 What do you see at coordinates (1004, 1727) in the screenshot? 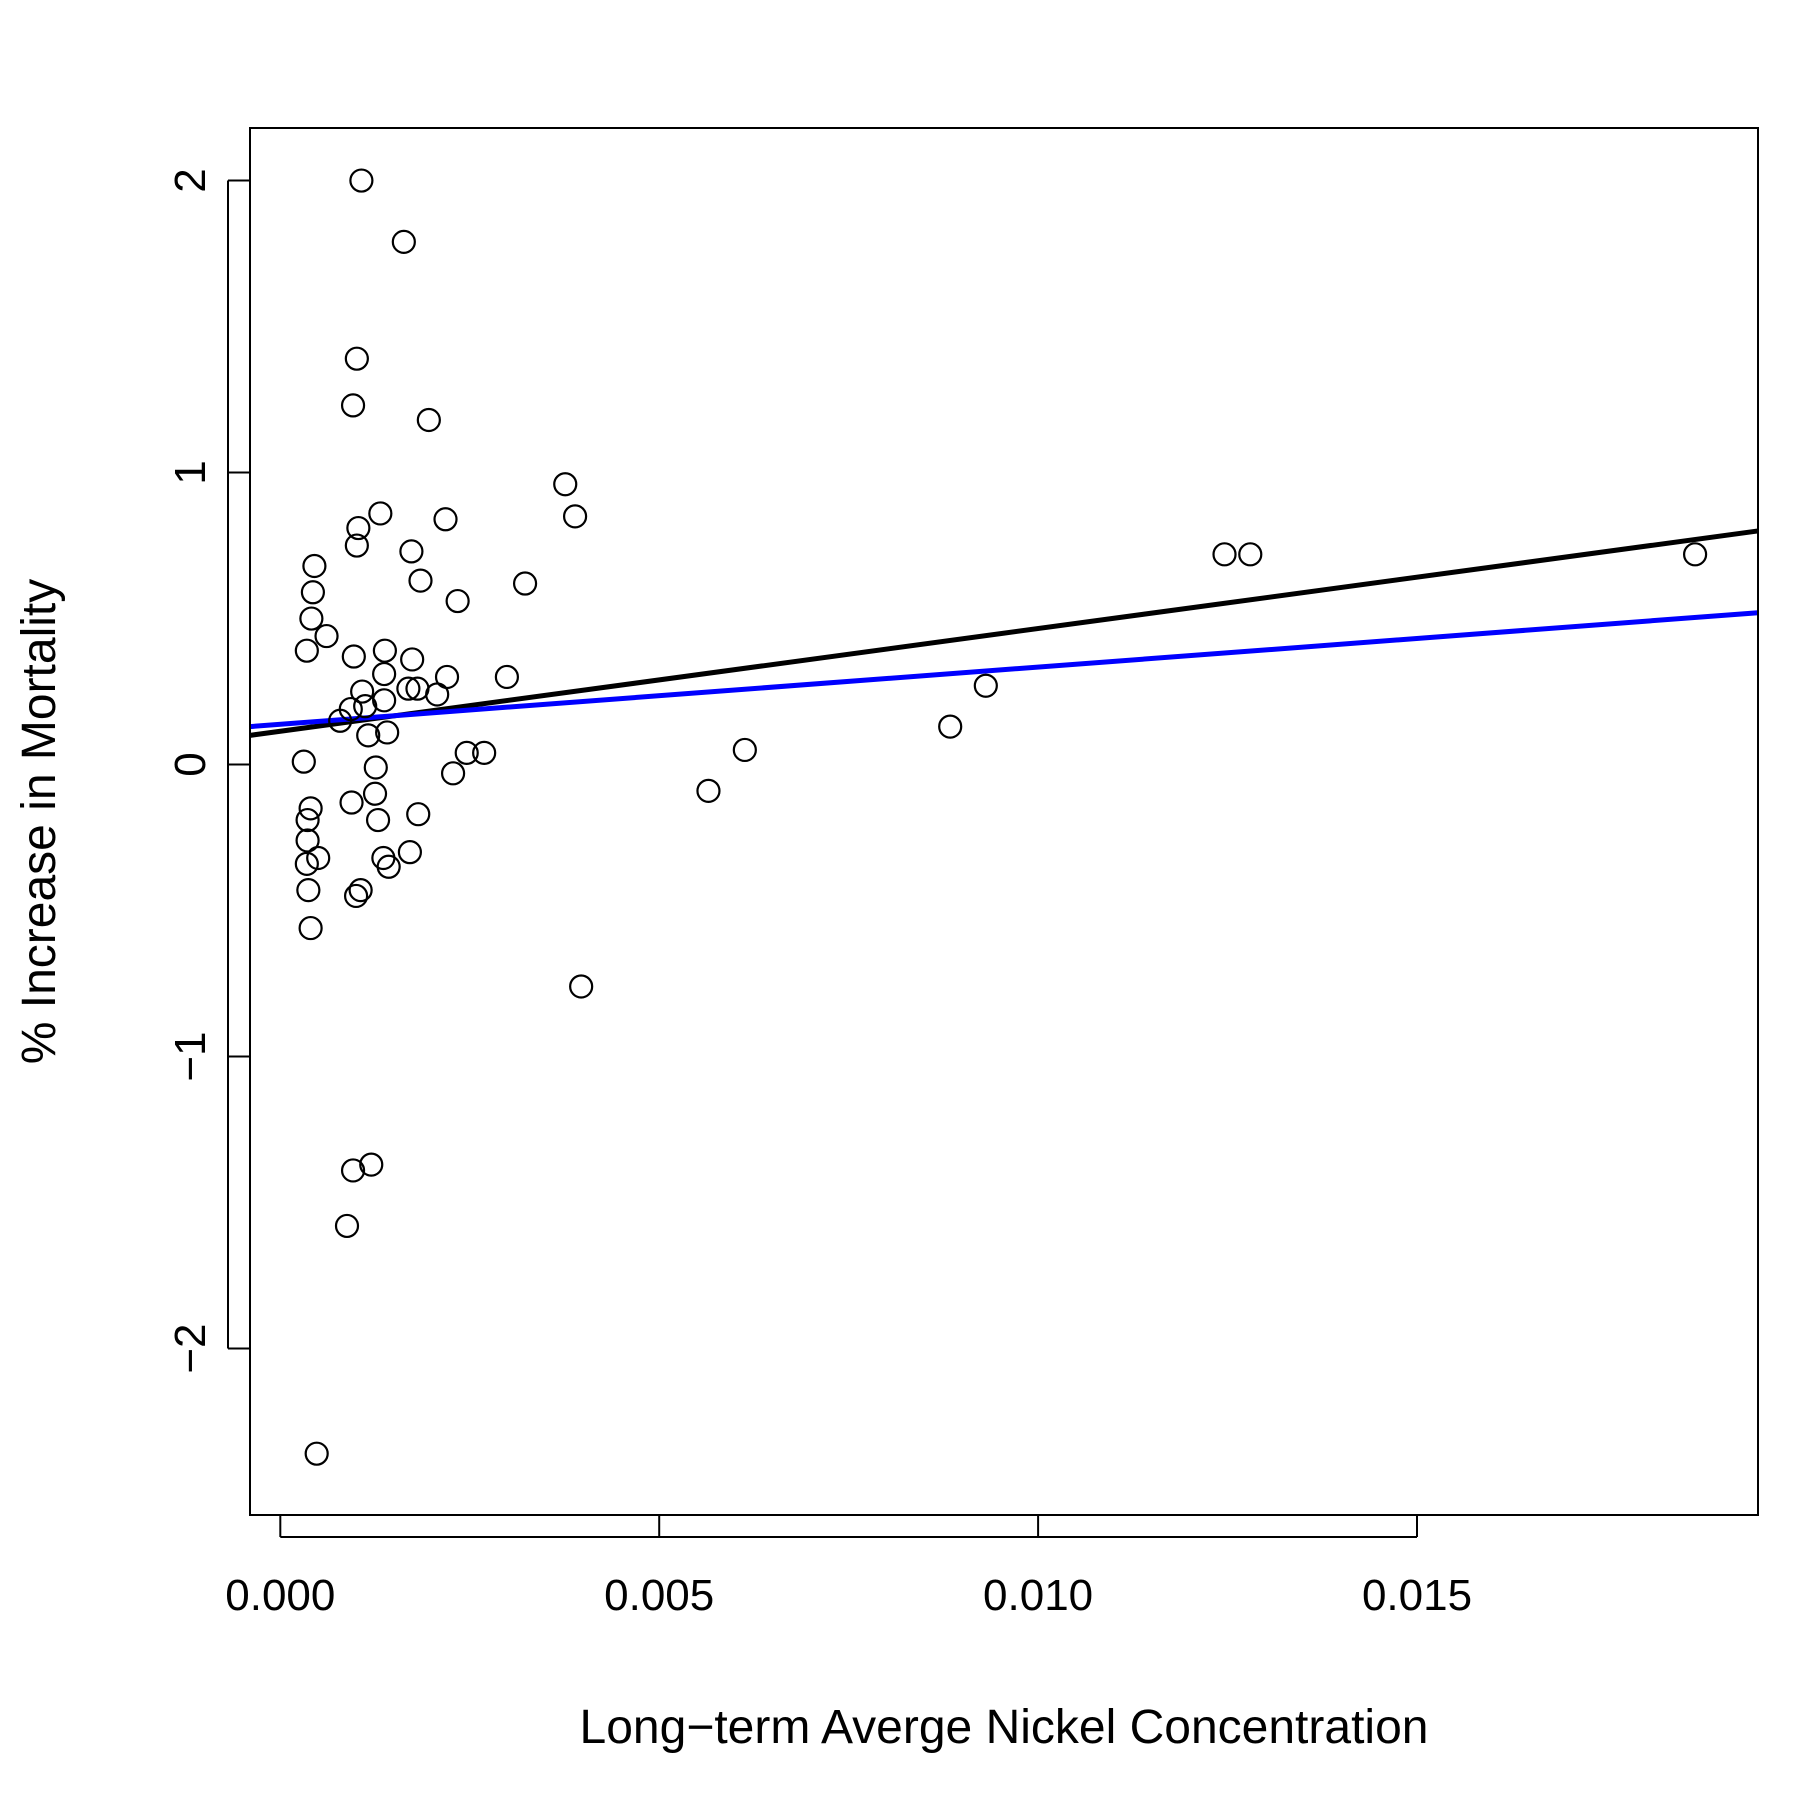
I see `x-axis-title: Long−term Averge Nickel Concentration` at bounding box center [1004, 1727].